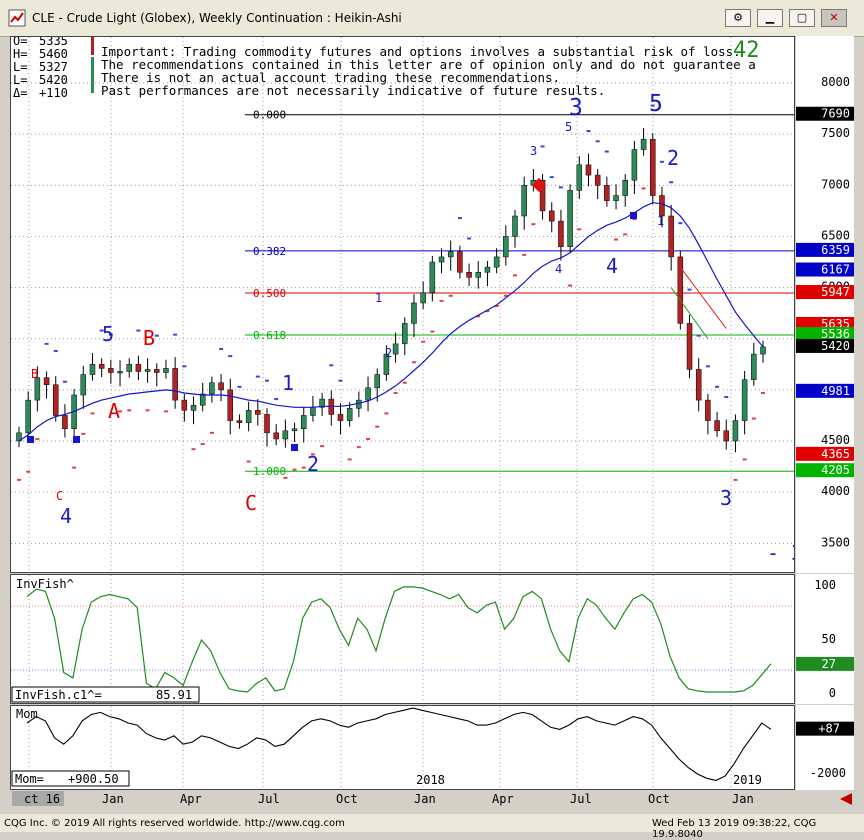  Describe the element at coordinates (20, 80) in the screenshot. I see `ohlc-label-last: L=` at that location.